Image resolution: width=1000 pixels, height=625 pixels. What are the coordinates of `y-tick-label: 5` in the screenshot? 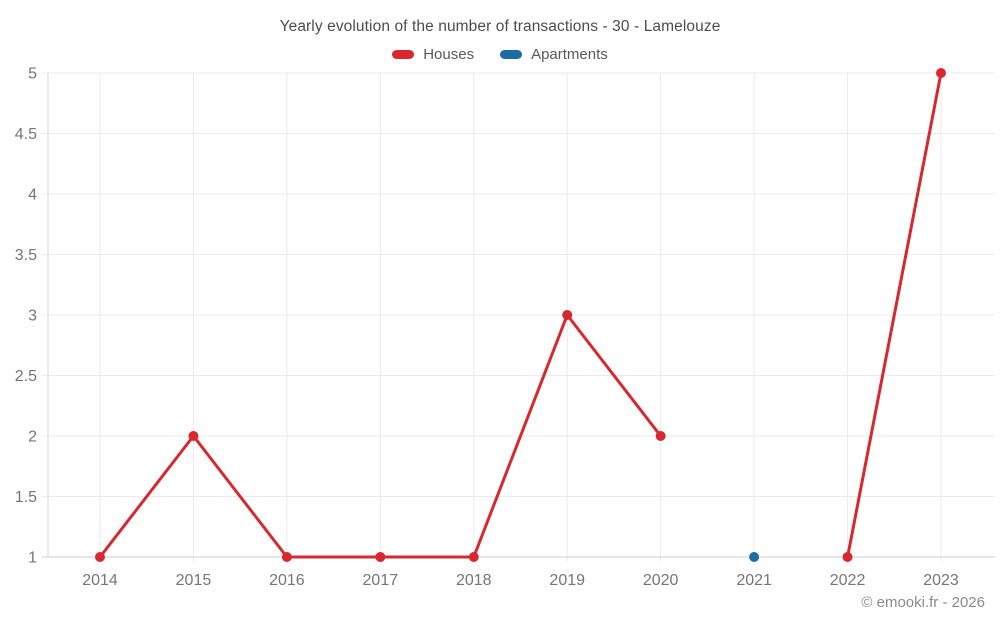 It's located at (32, 74).